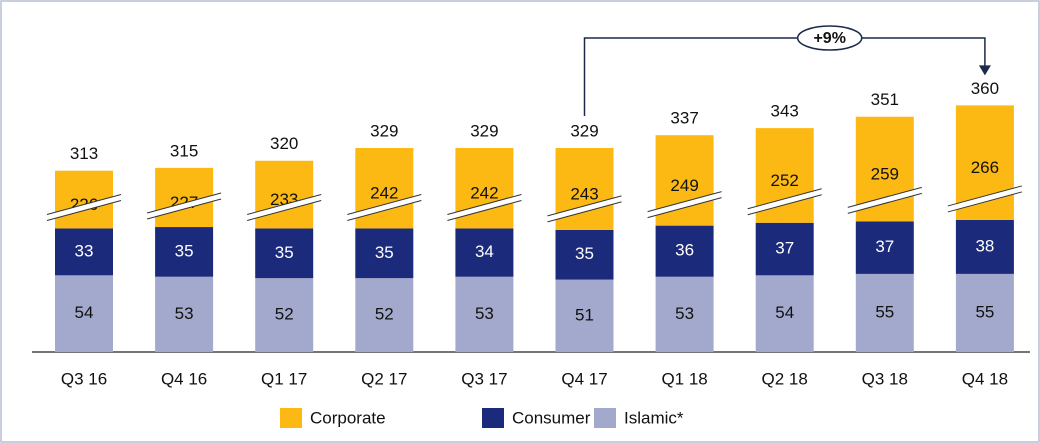 Image resolution: width=1040 pixels, height=443 pixels. Describe the element at coordinates (384, 378) in the screenshot. I see `x-tick-label: Q2 17` at that location.